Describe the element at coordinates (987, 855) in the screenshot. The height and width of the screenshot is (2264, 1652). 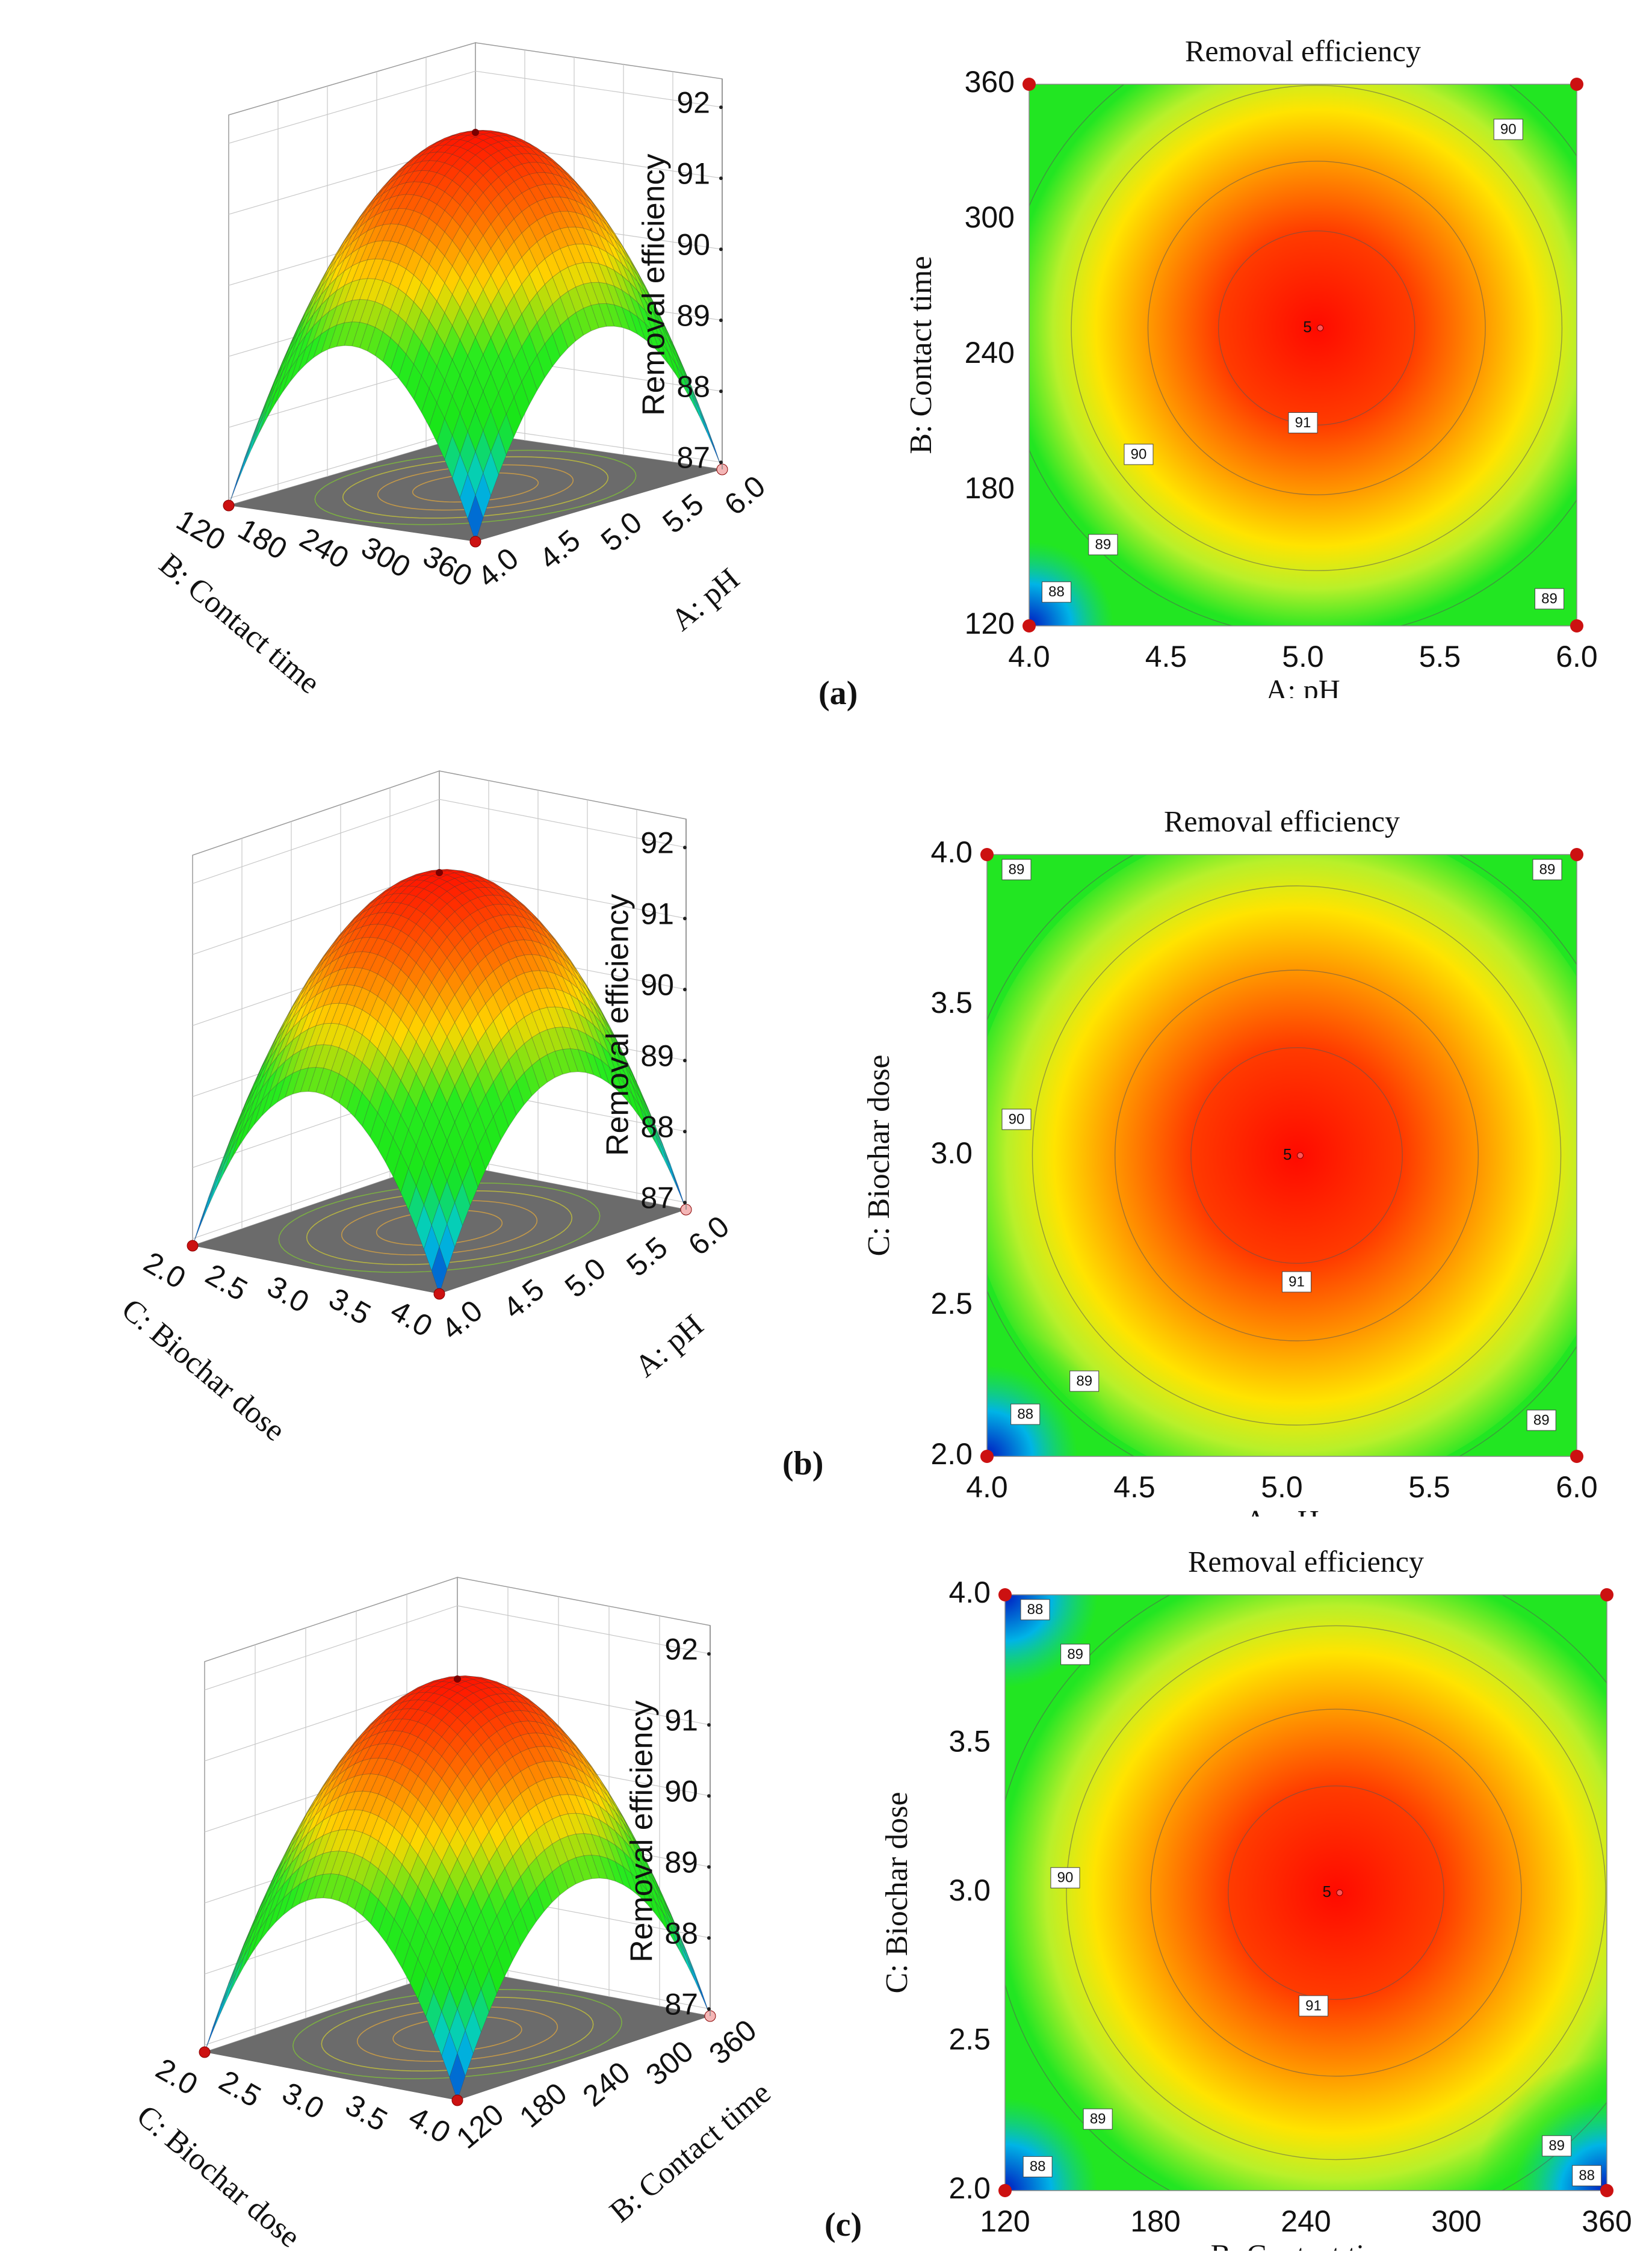
I see `b-contour-design-point` at that location.